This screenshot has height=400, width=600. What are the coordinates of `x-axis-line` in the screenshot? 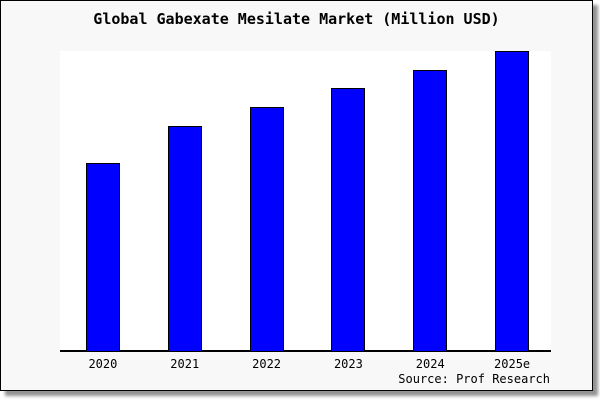 It's located at (305, 351).